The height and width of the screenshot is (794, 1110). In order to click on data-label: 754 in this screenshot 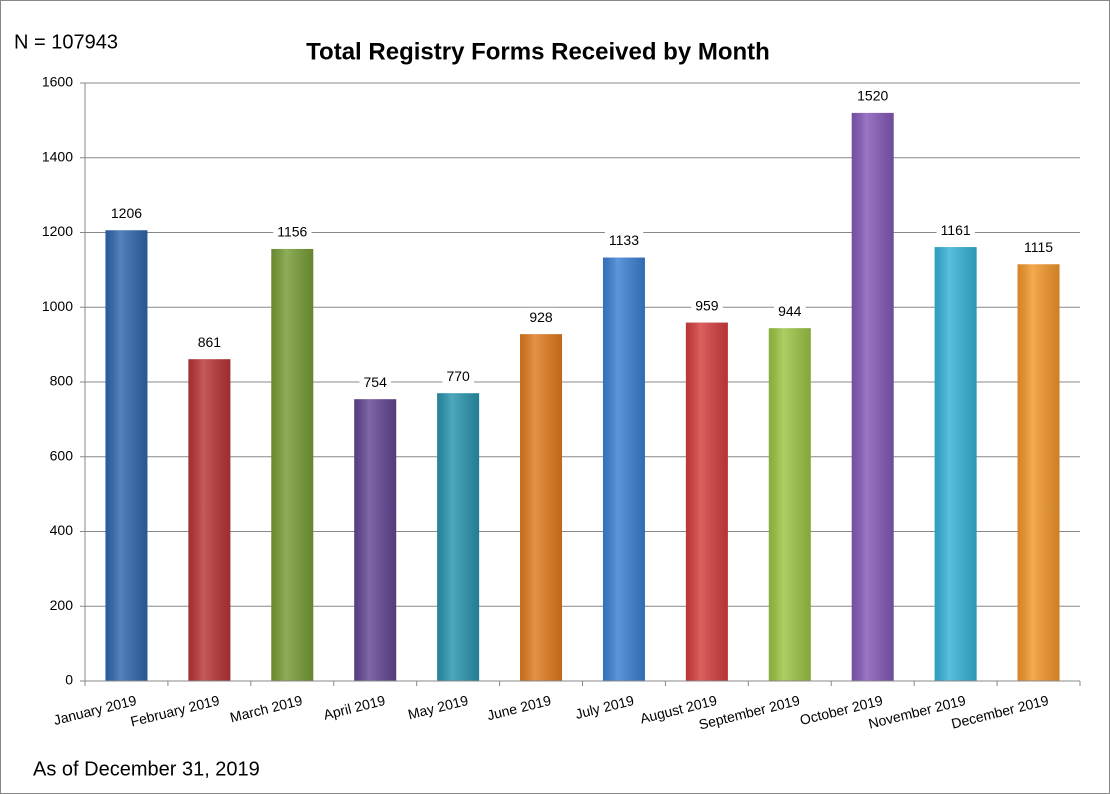, I will do `click(376, 382)`.